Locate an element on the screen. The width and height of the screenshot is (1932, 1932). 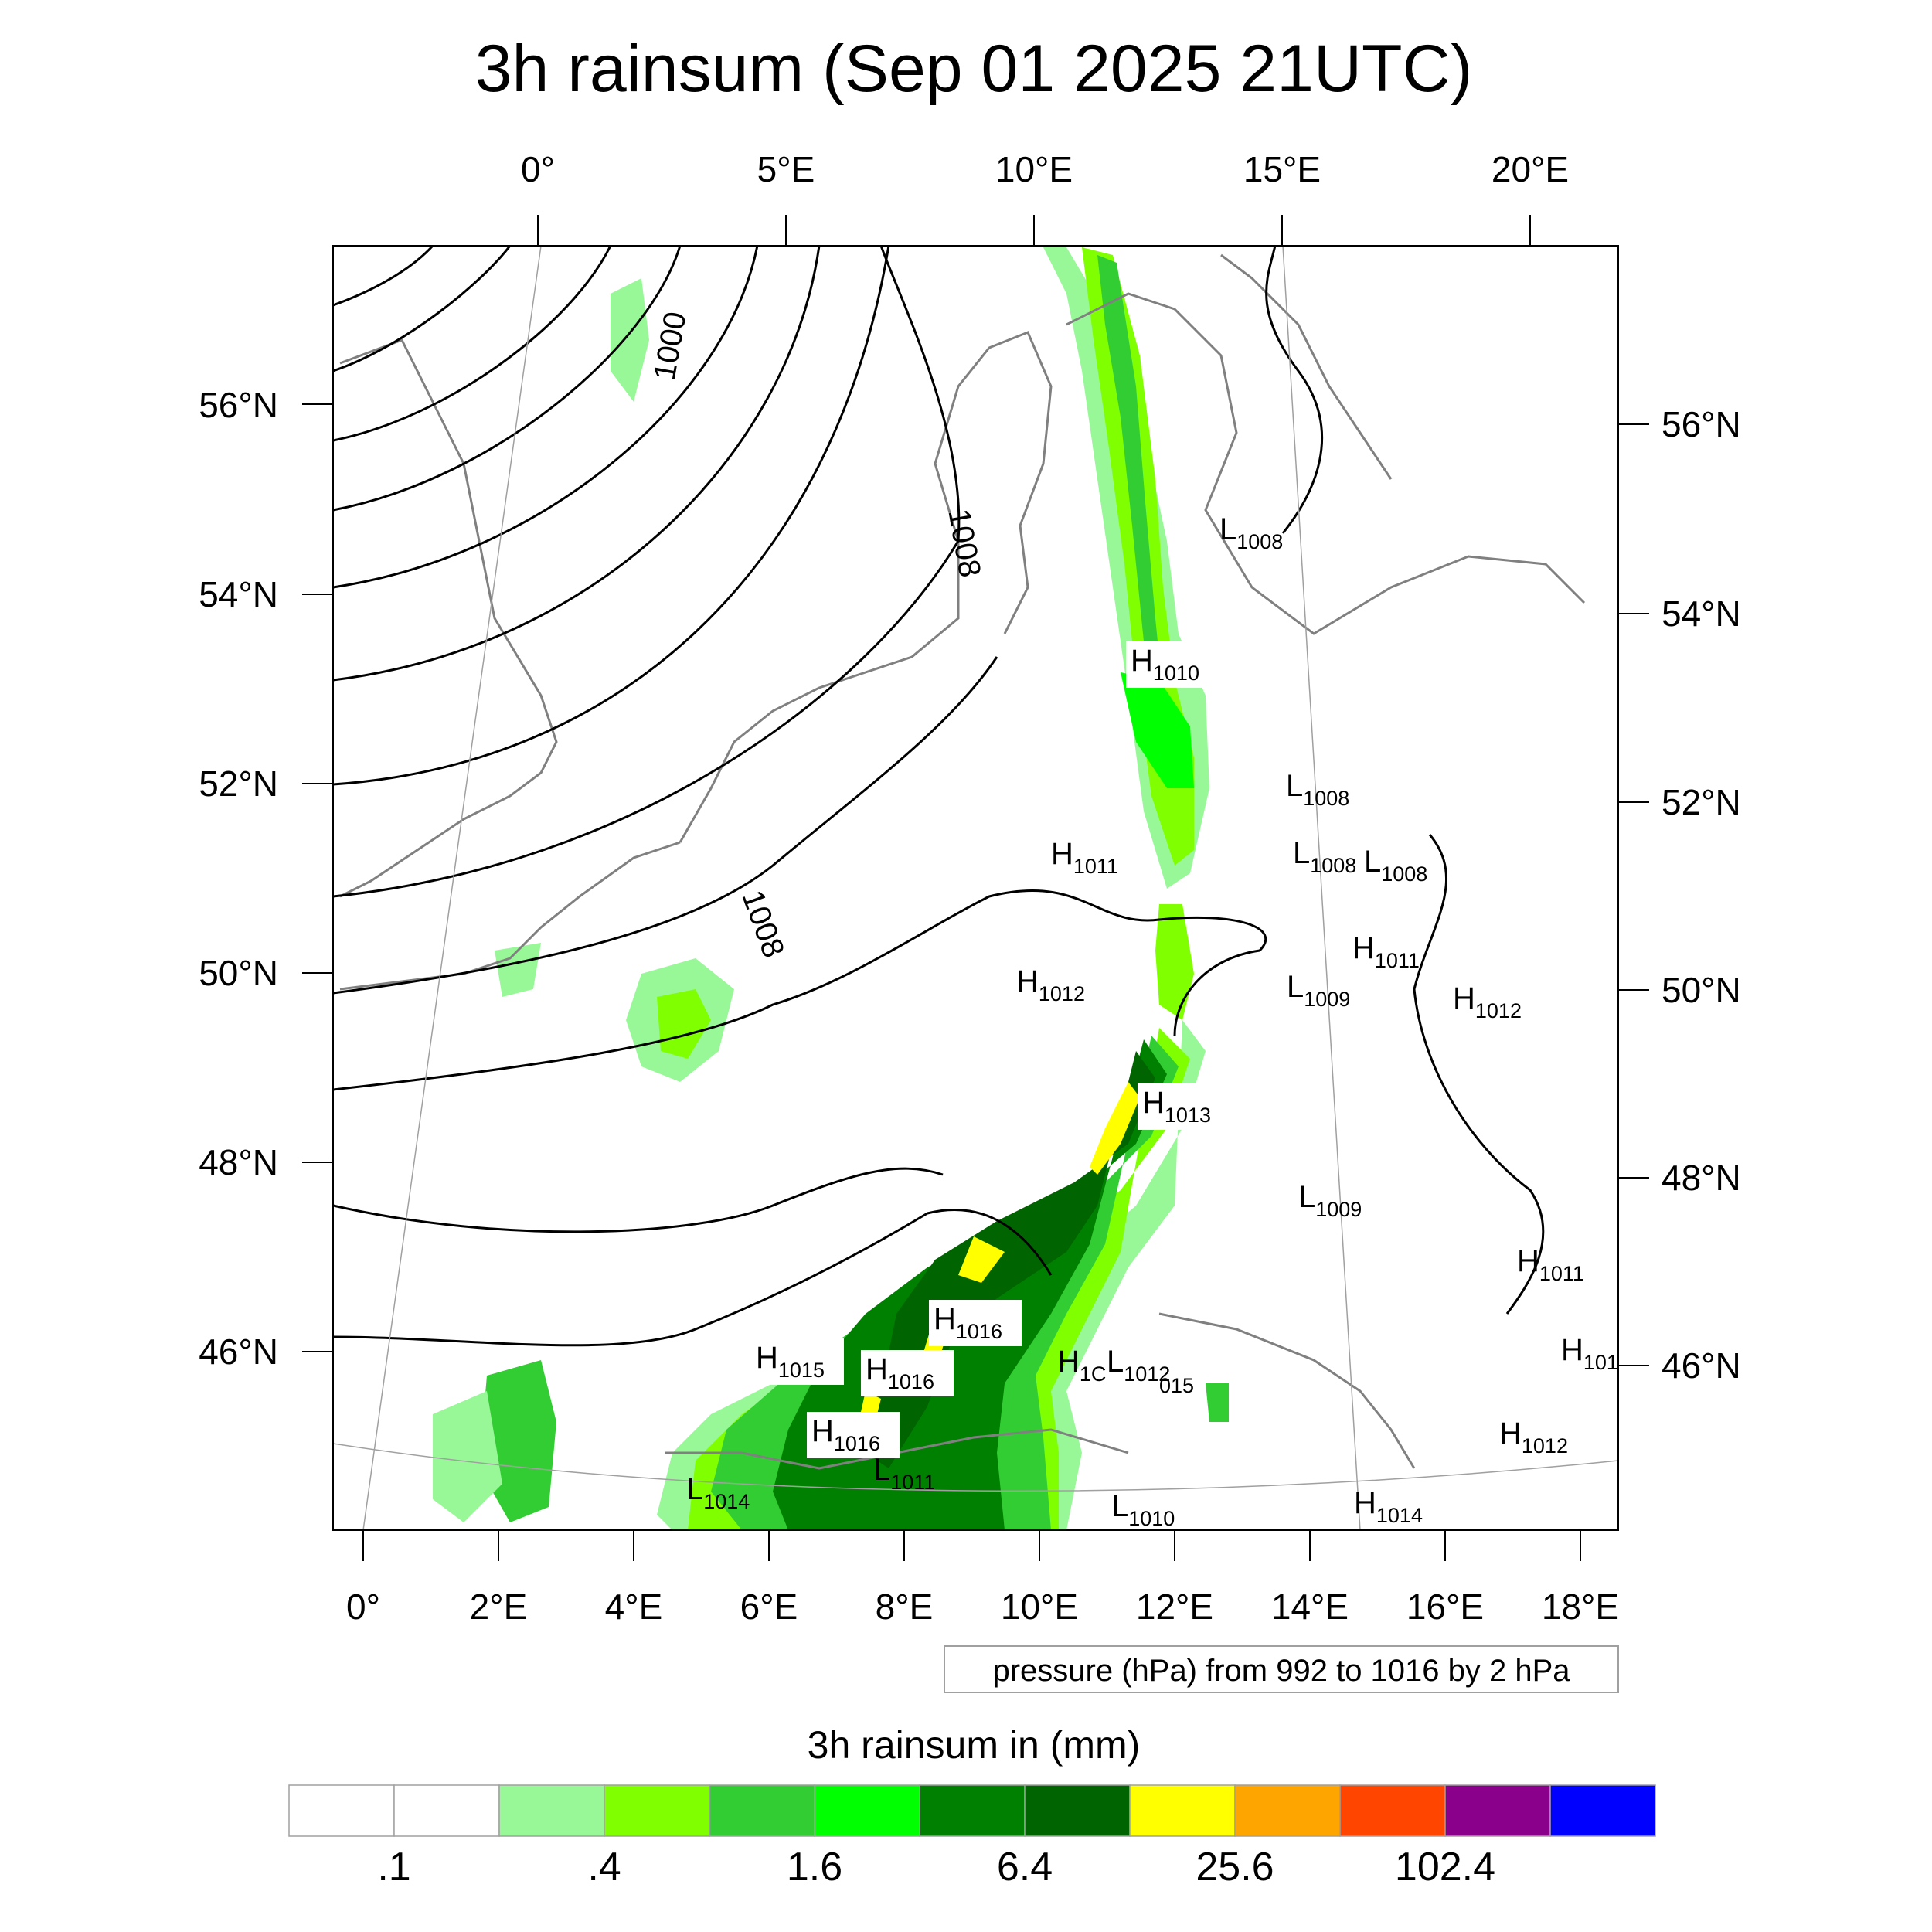
svg-text: 015 is located at coordinates (1177, 1385).